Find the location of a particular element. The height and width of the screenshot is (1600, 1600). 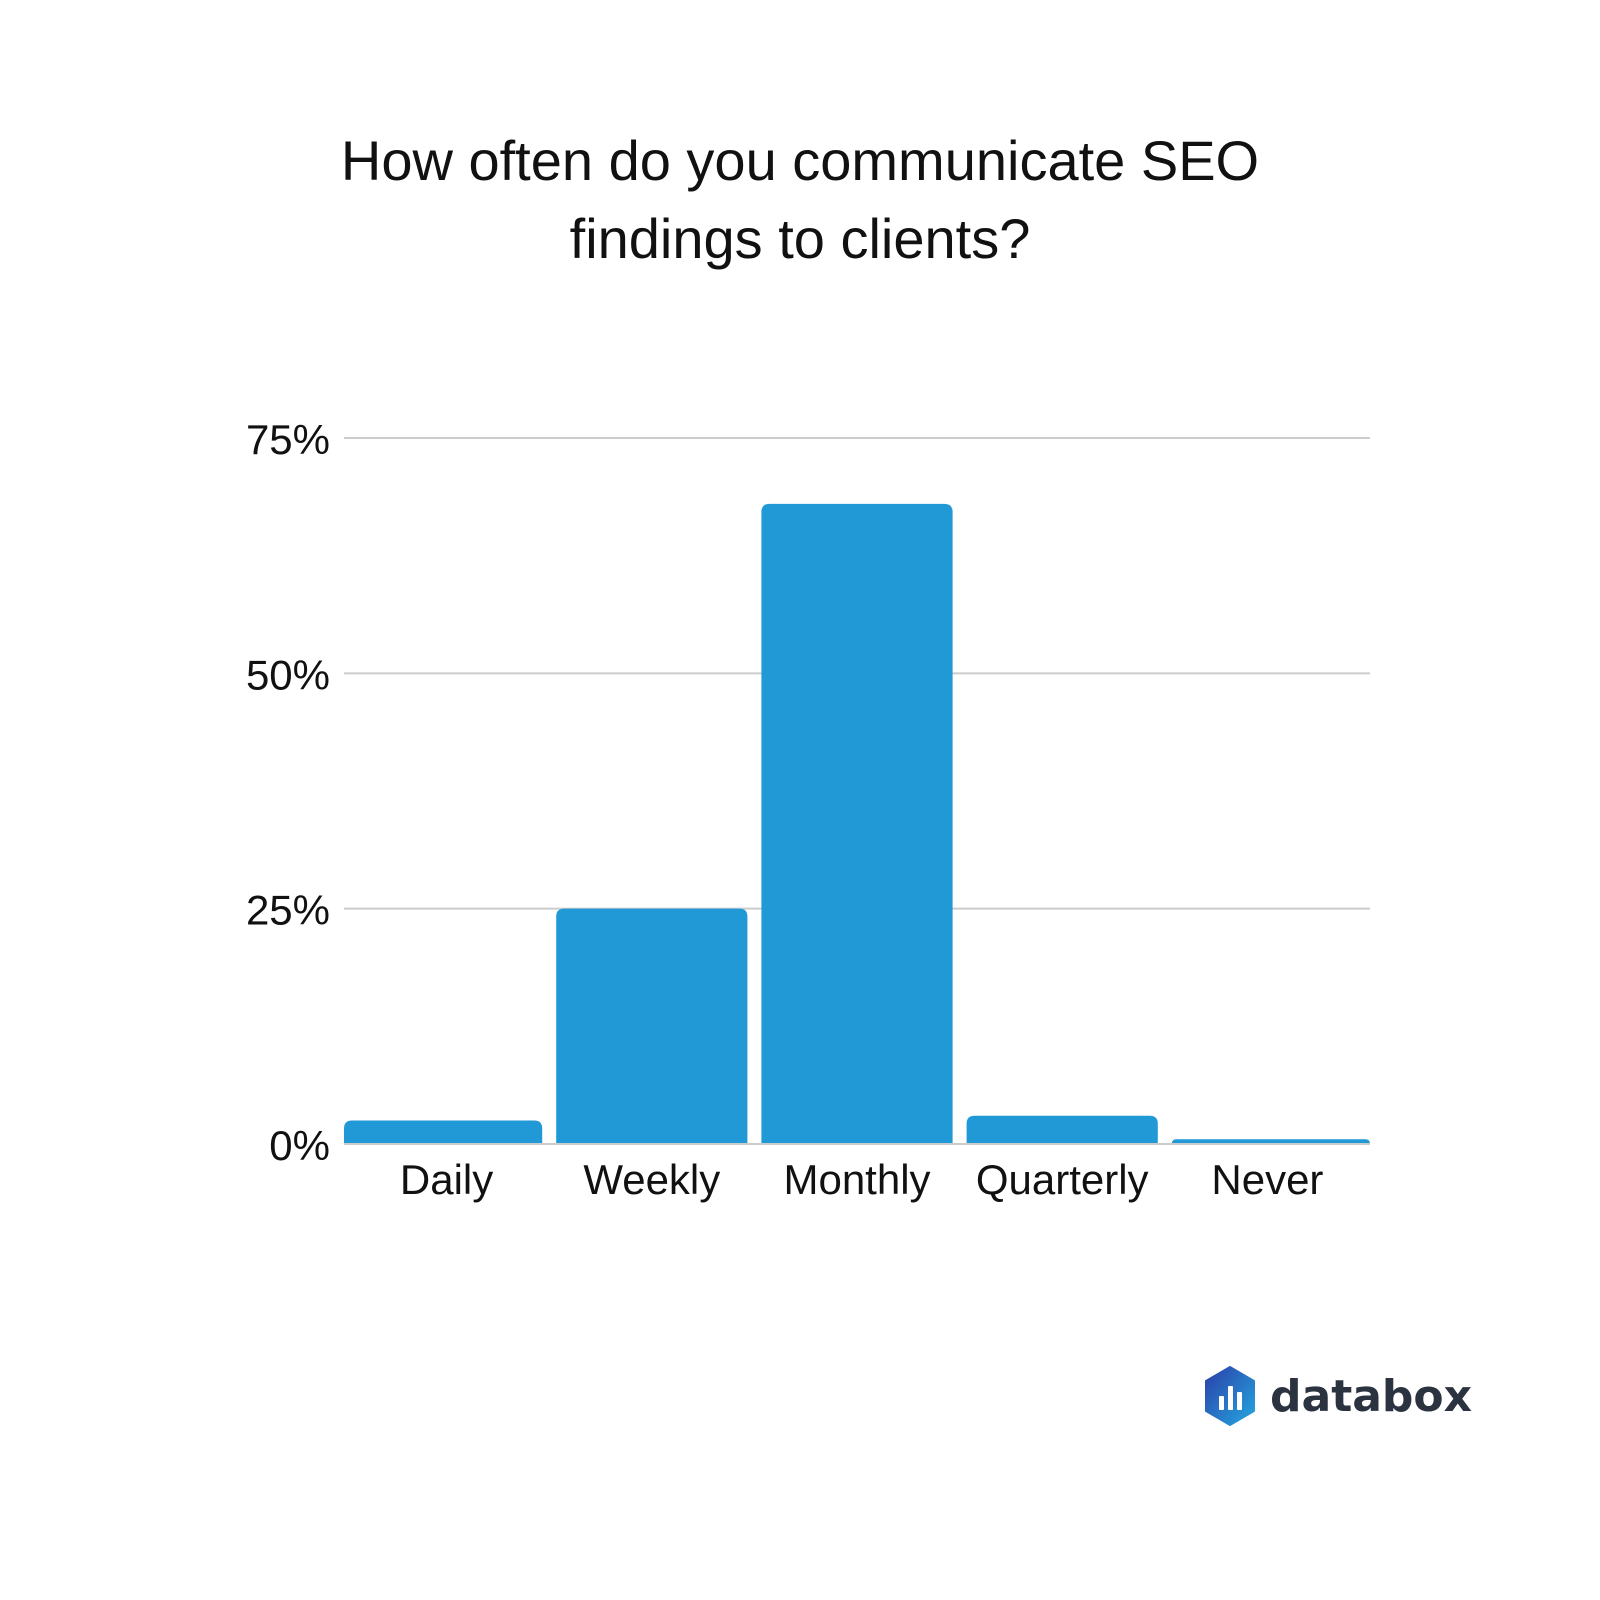

brand-name: databox is located at coordinates (1371, 1396).